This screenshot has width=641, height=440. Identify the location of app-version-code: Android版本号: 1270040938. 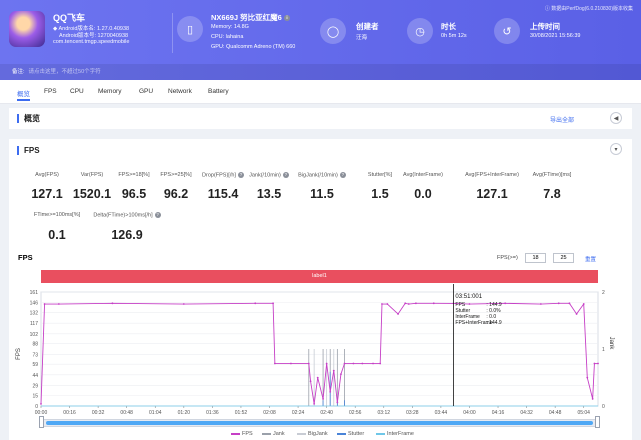
(94, 36).